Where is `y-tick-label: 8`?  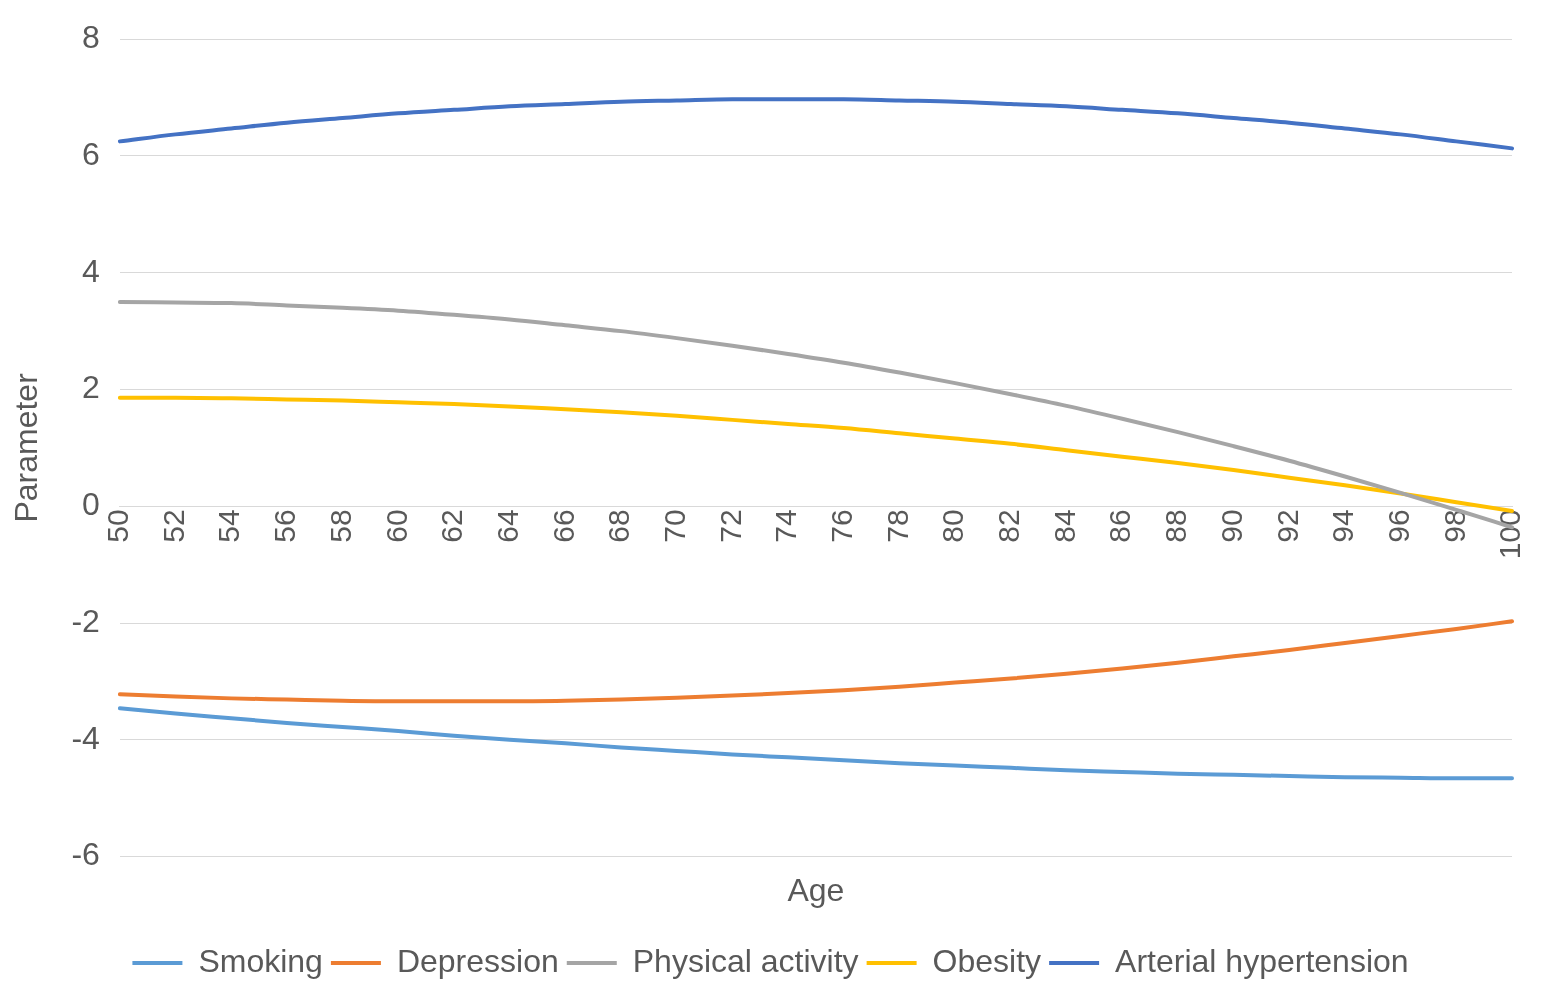 y-tick-label: 8 is located at coordinates (91, 37).